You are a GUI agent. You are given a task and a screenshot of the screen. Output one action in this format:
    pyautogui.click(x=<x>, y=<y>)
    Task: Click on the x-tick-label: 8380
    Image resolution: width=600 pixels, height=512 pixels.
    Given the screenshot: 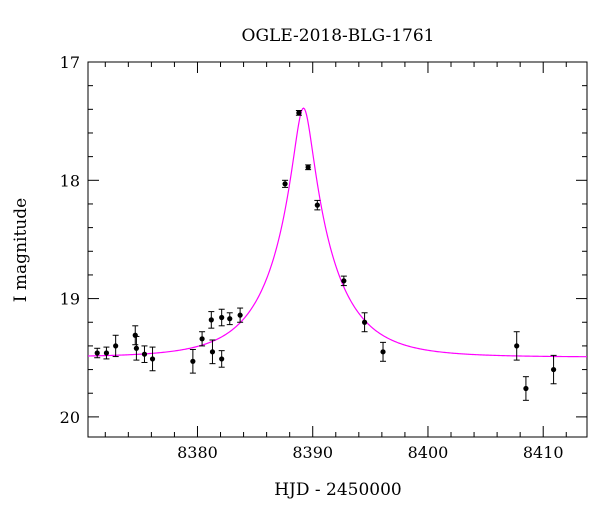 What is the action you would take?
    pyautogui.click(x=197, y=452)
    